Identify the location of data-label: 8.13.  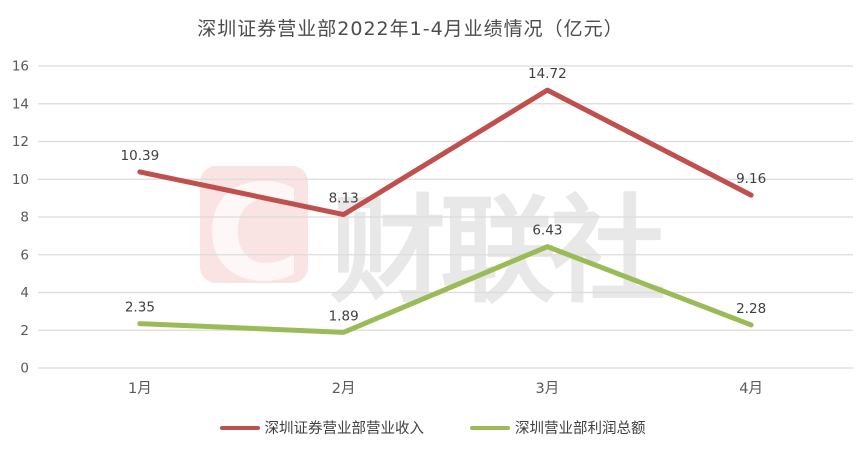
(344, 199).